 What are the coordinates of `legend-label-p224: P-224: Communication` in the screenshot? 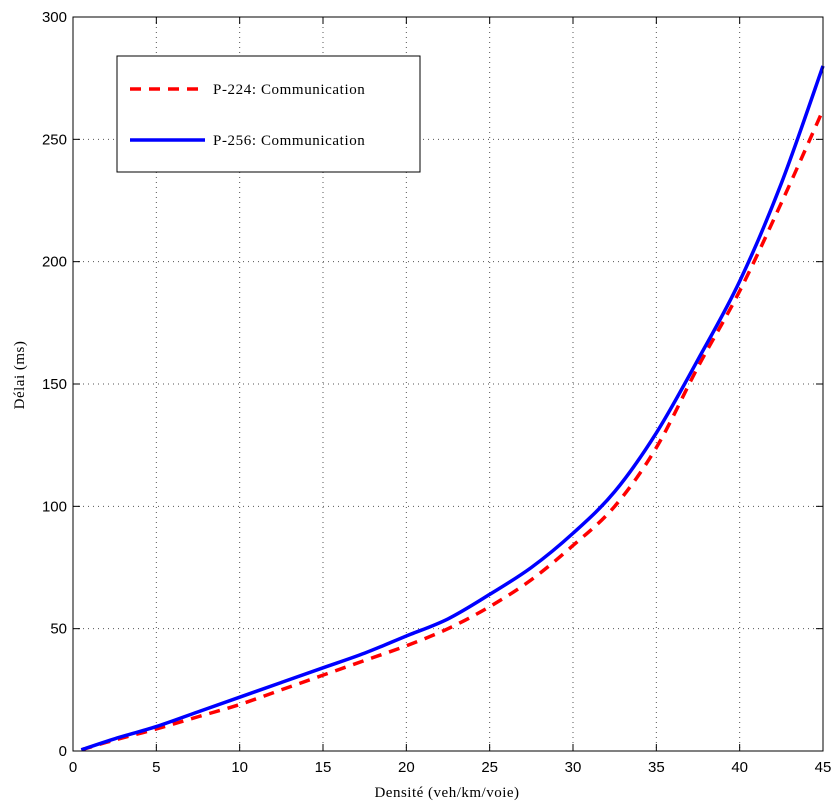 It's located at (289, 90).